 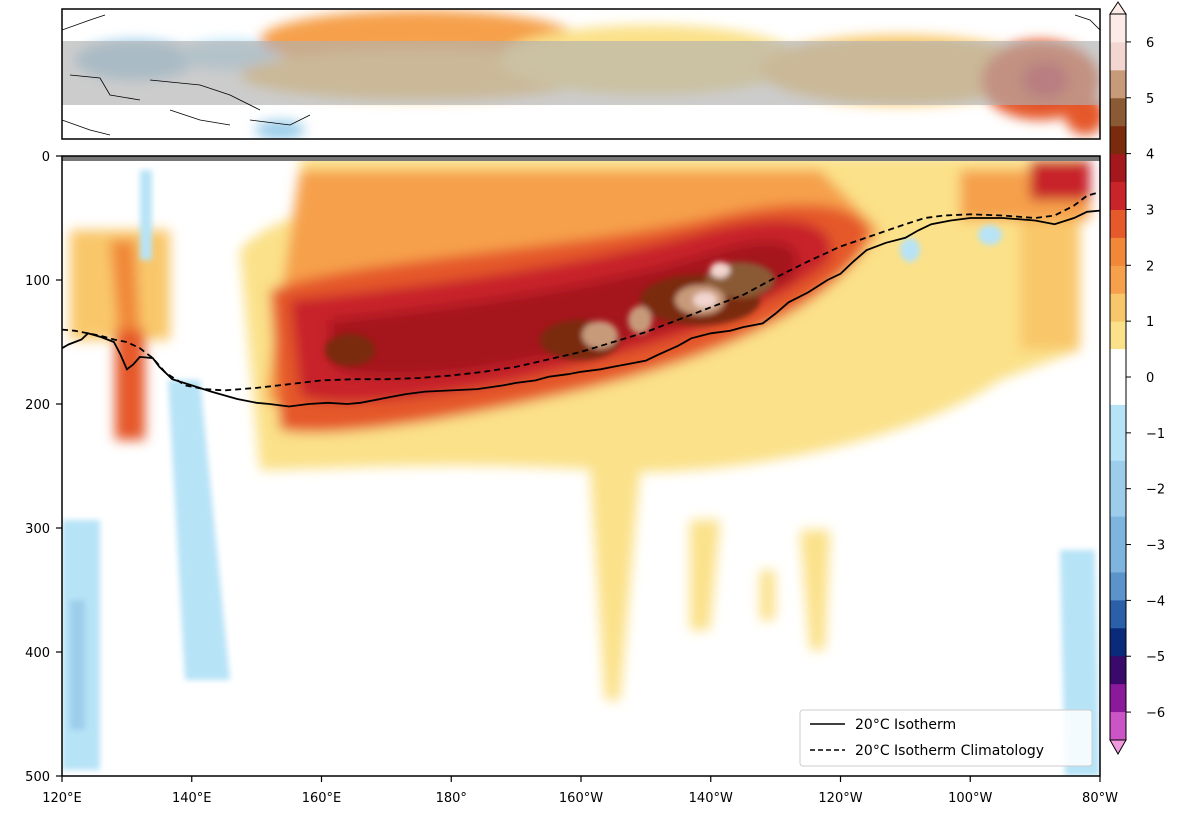 I want to click on y-tick-label: 100, so click(x=37, y=281).